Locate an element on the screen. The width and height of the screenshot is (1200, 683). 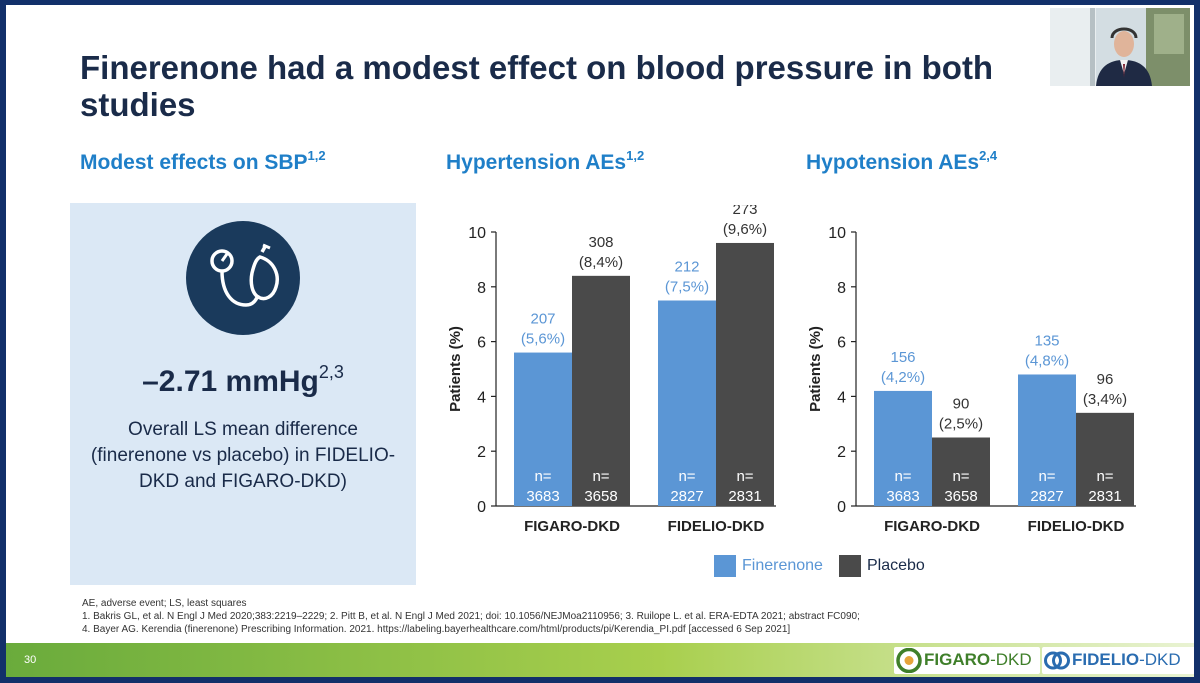
fidelio-dkd-logo: FIDELIO-DKD is located at coordinates (1118, 660).